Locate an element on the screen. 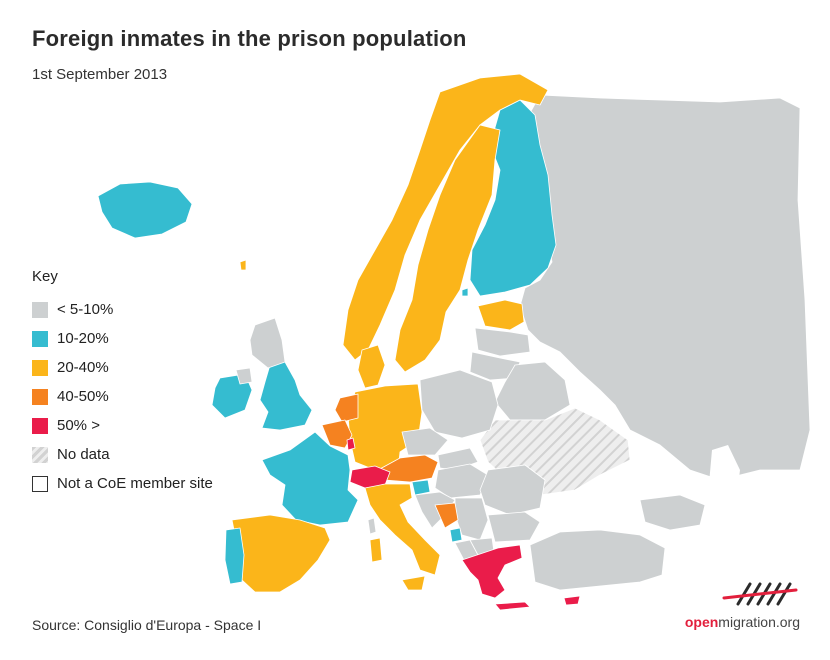 The image size is (830, 660). region-austria is located at coordinates (408, 468).